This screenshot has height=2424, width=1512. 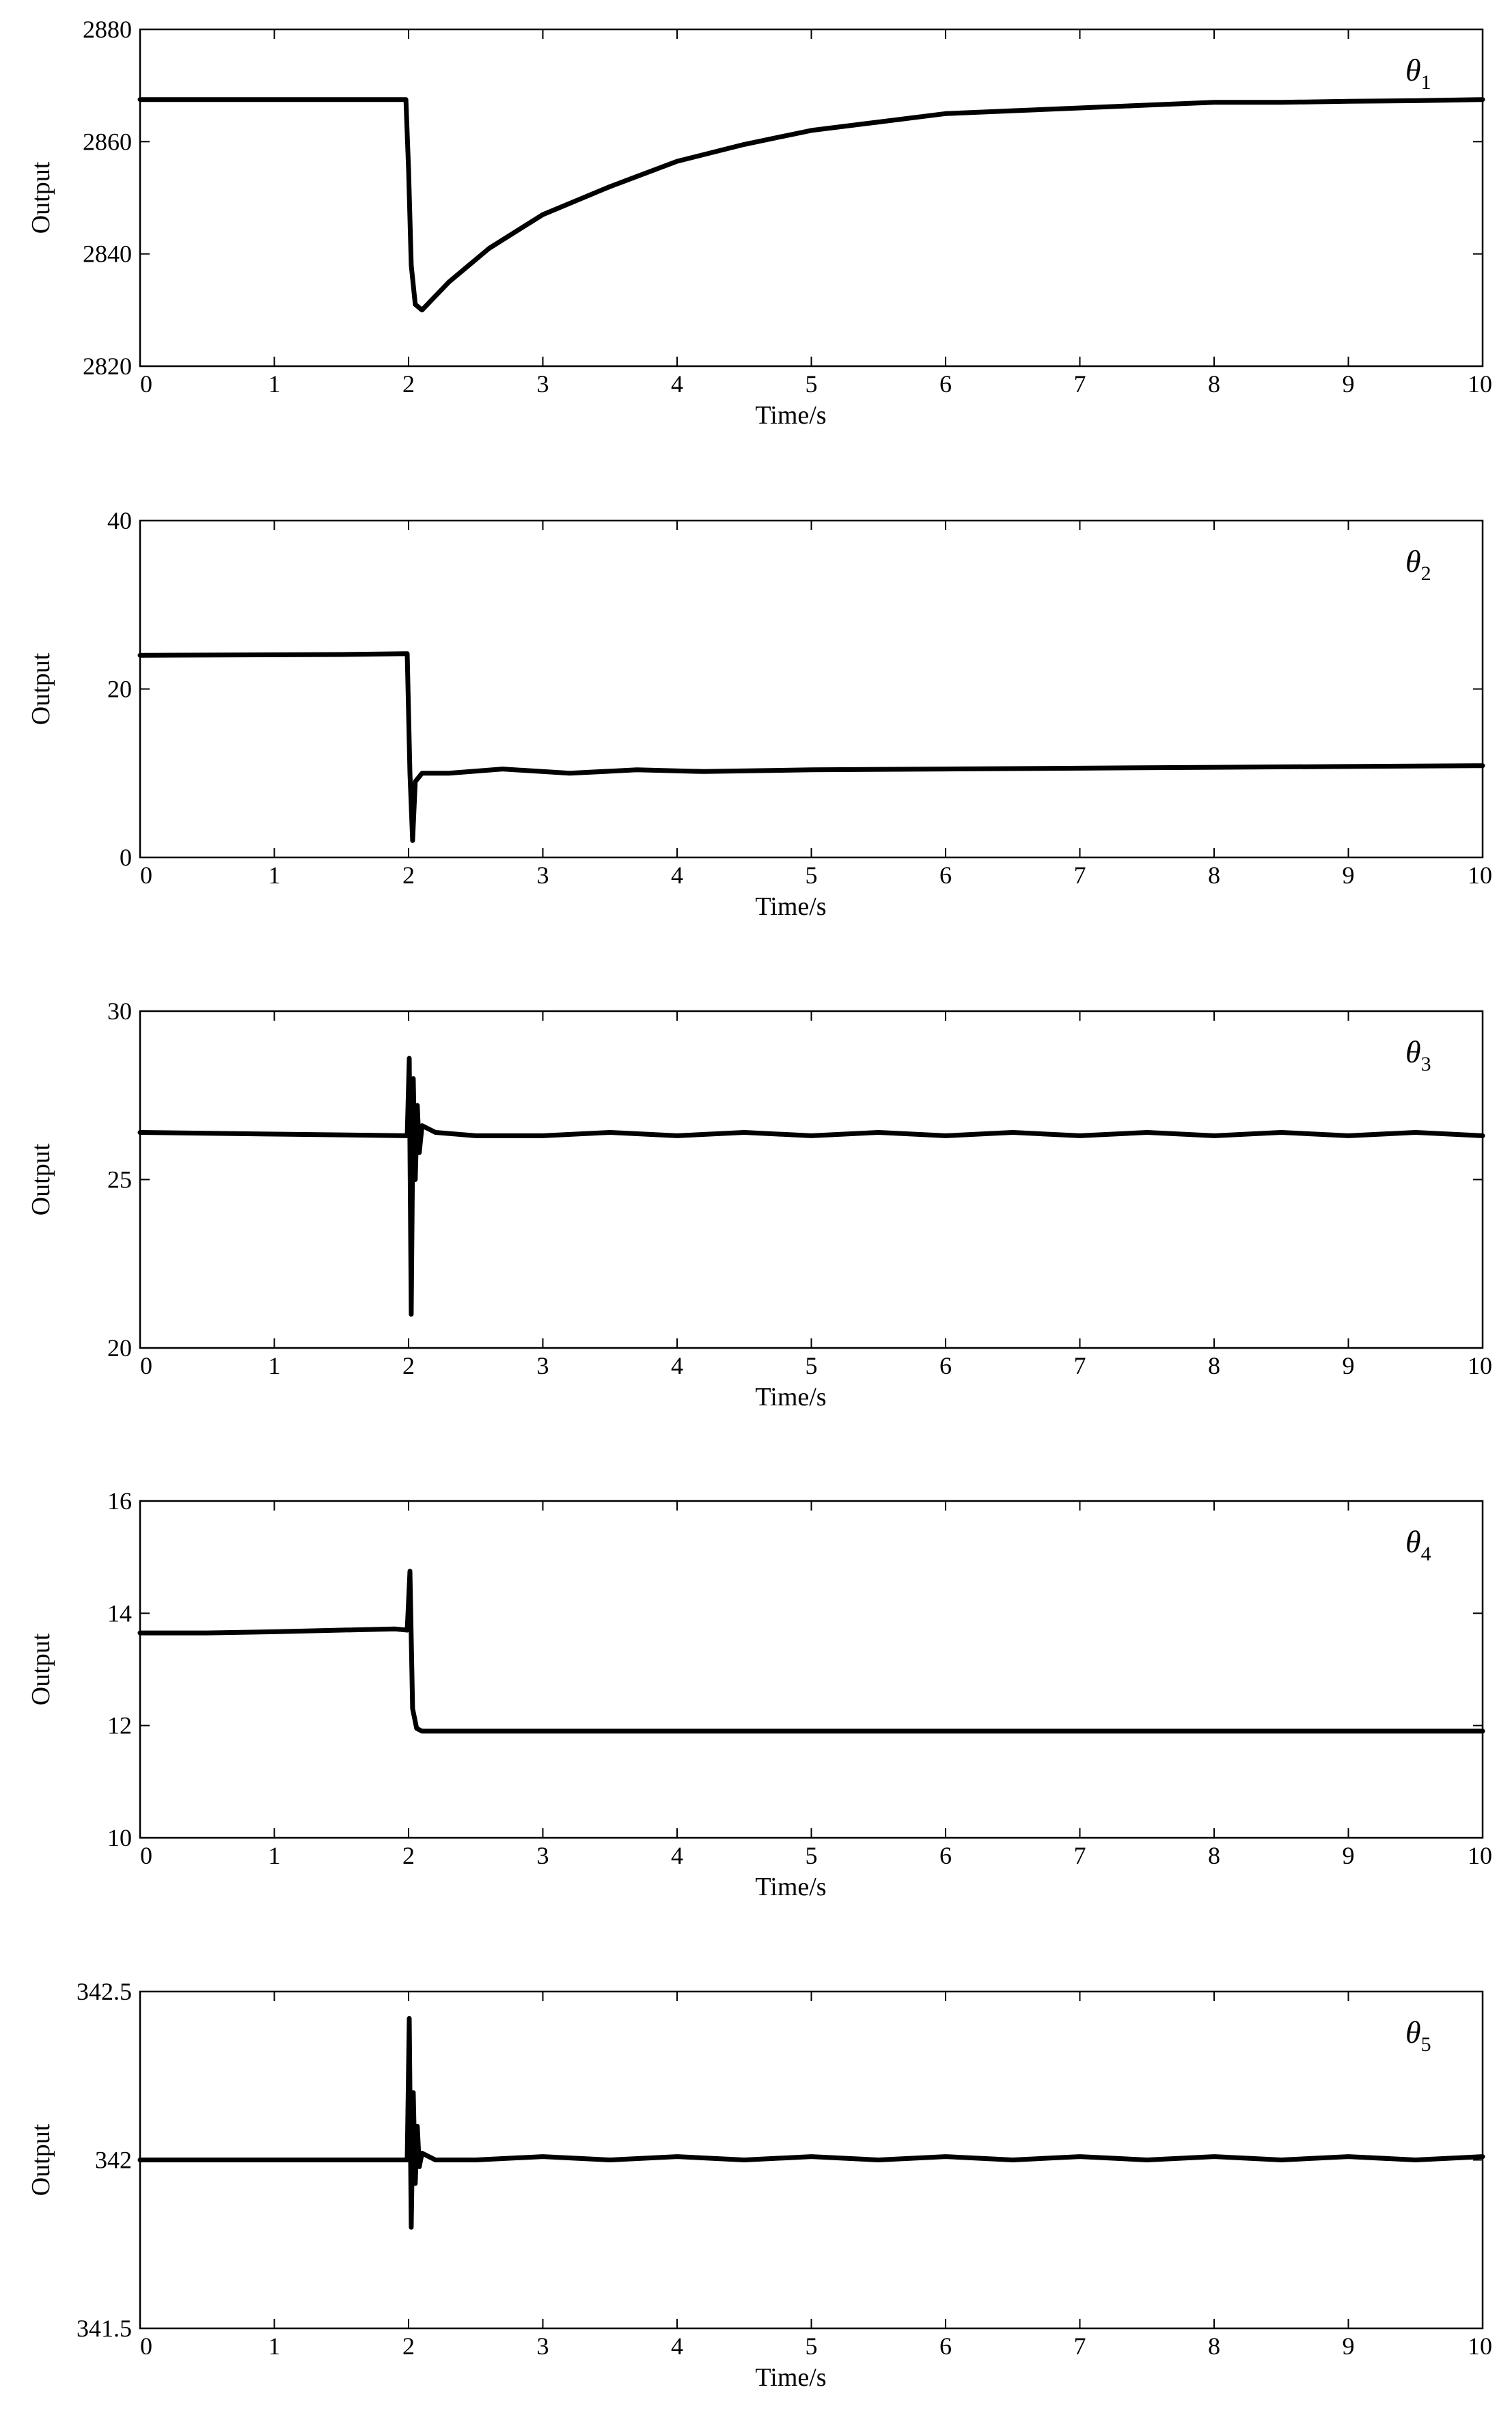 What do you see at coordinates (811, 747) in the screenshot?
I see `series-line-theta2` at bounding box center [811, 747].